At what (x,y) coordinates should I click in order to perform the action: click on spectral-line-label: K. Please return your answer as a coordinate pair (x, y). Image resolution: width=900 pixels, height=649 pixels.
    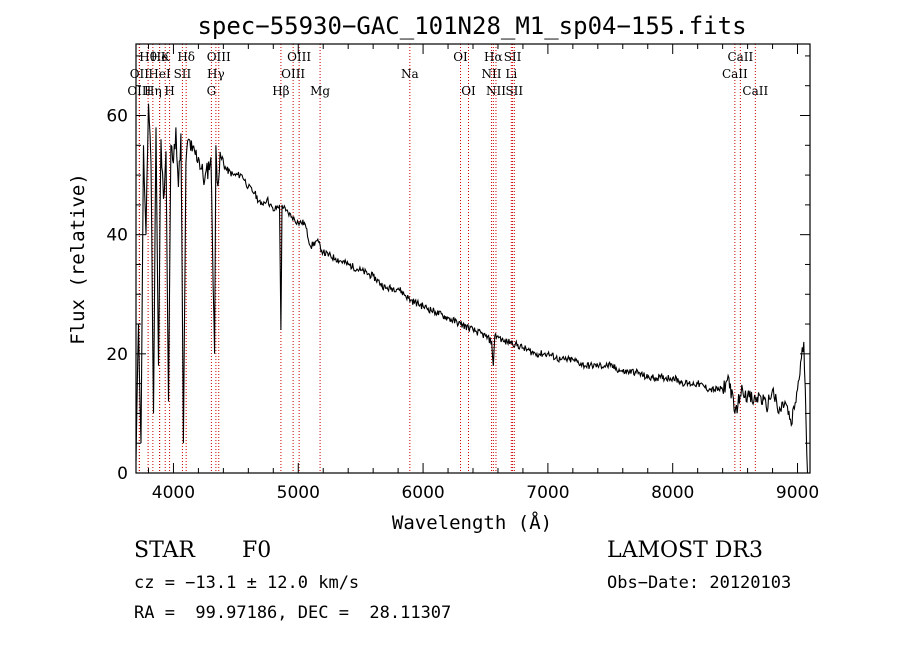
    Looking at the image, I should click on (166, 57).